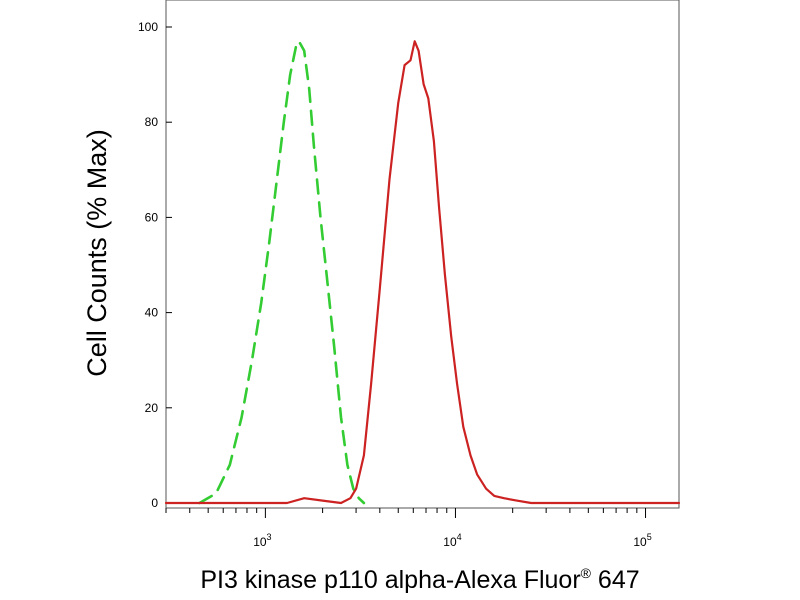 This screenshot has height=600, width=800. Describe the element at coordinates (615, 580) in the screenshot. I see `x-axis-label-suffix: 647` at that location.